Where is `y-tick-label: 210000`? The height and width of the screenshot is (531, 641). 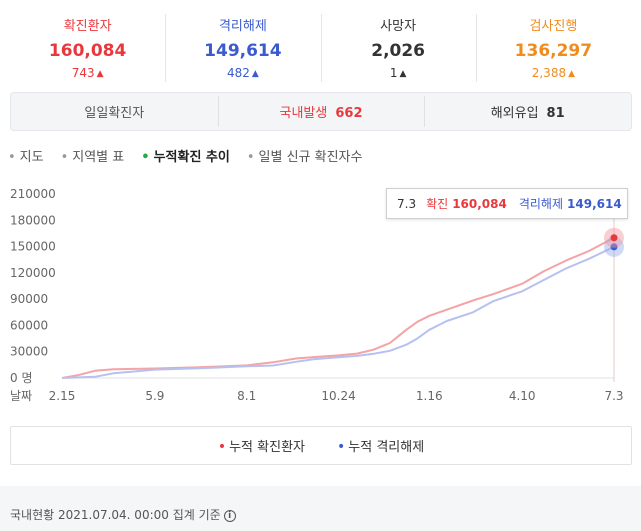 y-tick-label: 210000 is located at coordinates (33, 194).